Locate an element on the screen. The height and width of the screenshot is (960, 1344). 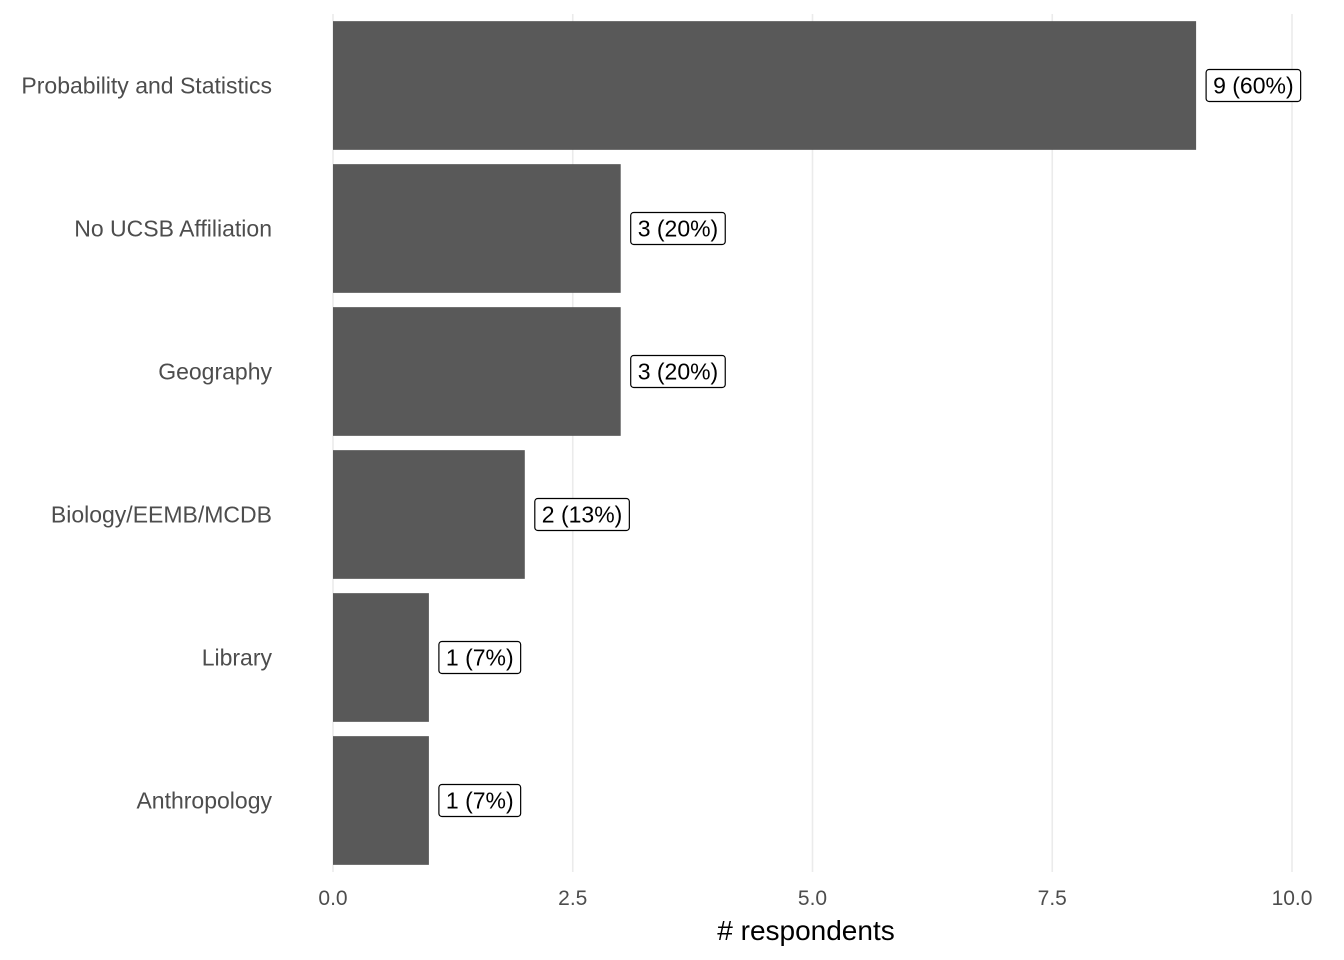
x-tick-label: 0.0 is located at coordinates (332, 898).